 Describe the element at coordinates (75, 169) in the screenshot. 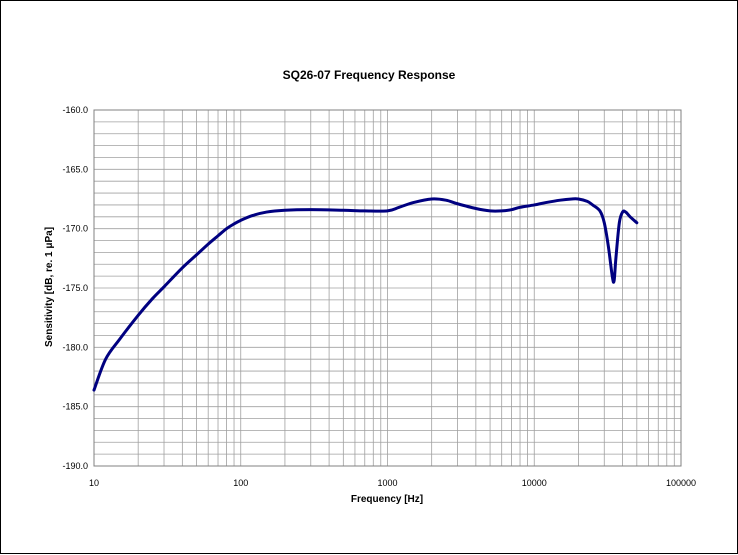

I see `y-tick-label: -165.0` at that location.